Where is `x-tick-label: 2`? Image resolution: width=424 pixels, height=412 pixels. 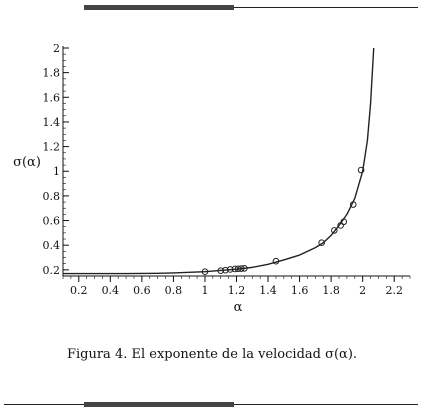
x-tick-label: 2 is located at coordinates (362, 290).